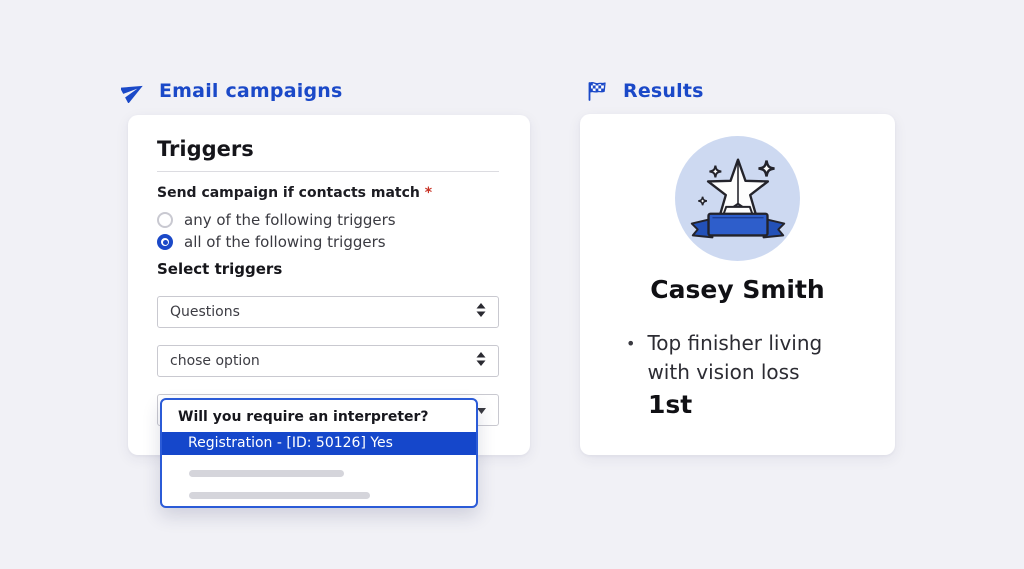  What do you see at coordinates (165, 220) in the screenshot?
I see `radio-any-circle` at bounding box center [165, 220].